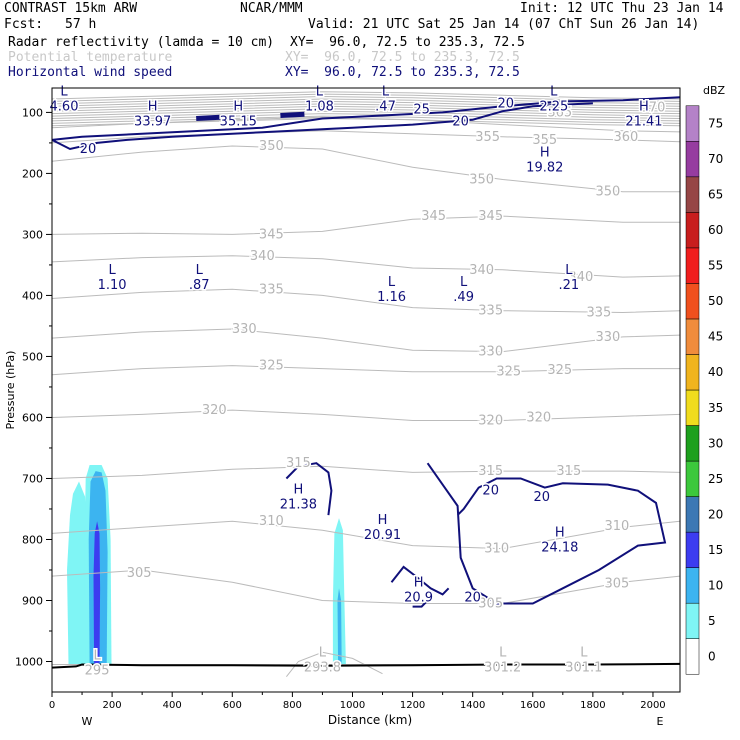  Describe the element at coordinates (97, 656) in the screenshot. I see `theta-extreme-kind-1: L` at that location.